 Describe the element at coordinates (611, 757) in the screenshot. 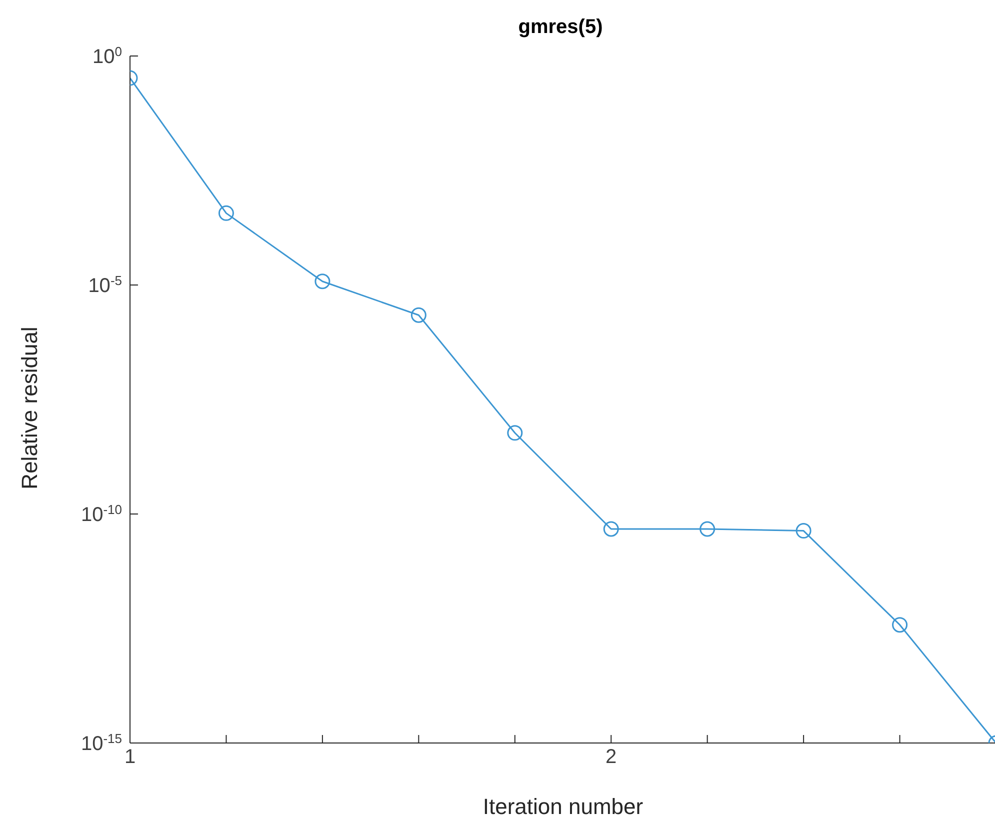

I see `x-tick-label: 2` at that location.